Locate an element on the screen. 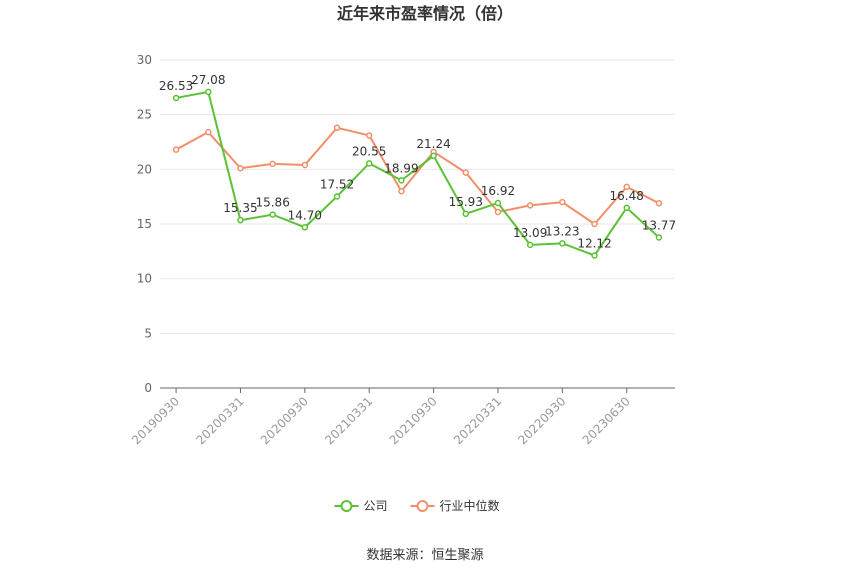 This screenshot has height=575, width=850. data-label: 16.92 is located at coordinates (498, 191).